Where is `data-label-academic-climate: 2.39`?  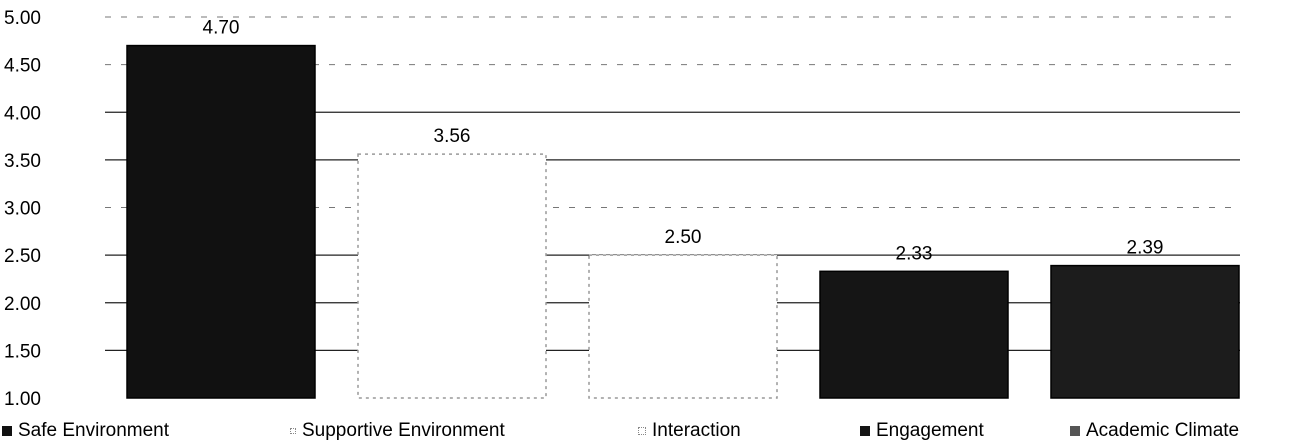
data-label-academic-climate: 2.39 is located at coordinates (1145, 248).